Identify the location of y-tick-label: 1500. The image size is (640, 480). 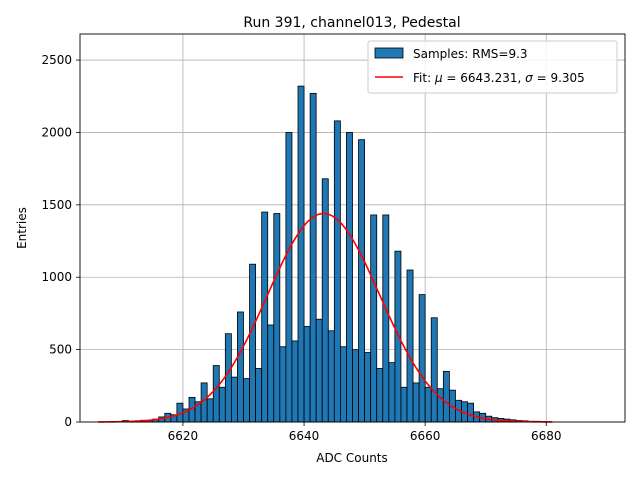
(56, 205).